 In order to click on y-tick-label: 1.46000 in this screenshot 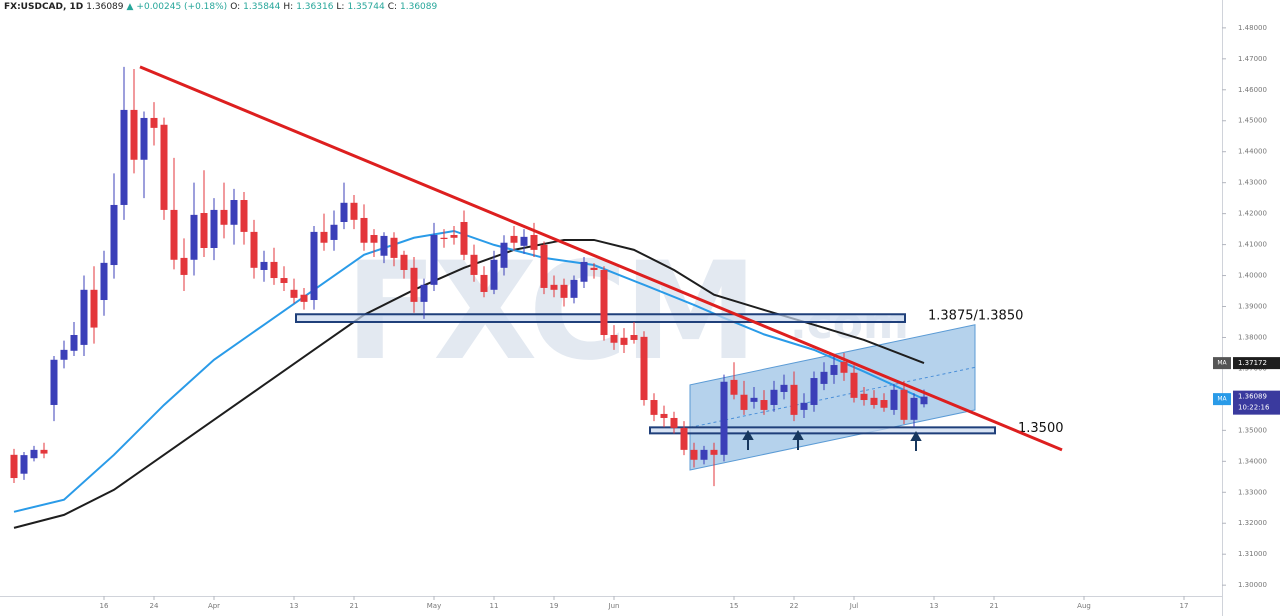, I will do `click(1252, 90)`.